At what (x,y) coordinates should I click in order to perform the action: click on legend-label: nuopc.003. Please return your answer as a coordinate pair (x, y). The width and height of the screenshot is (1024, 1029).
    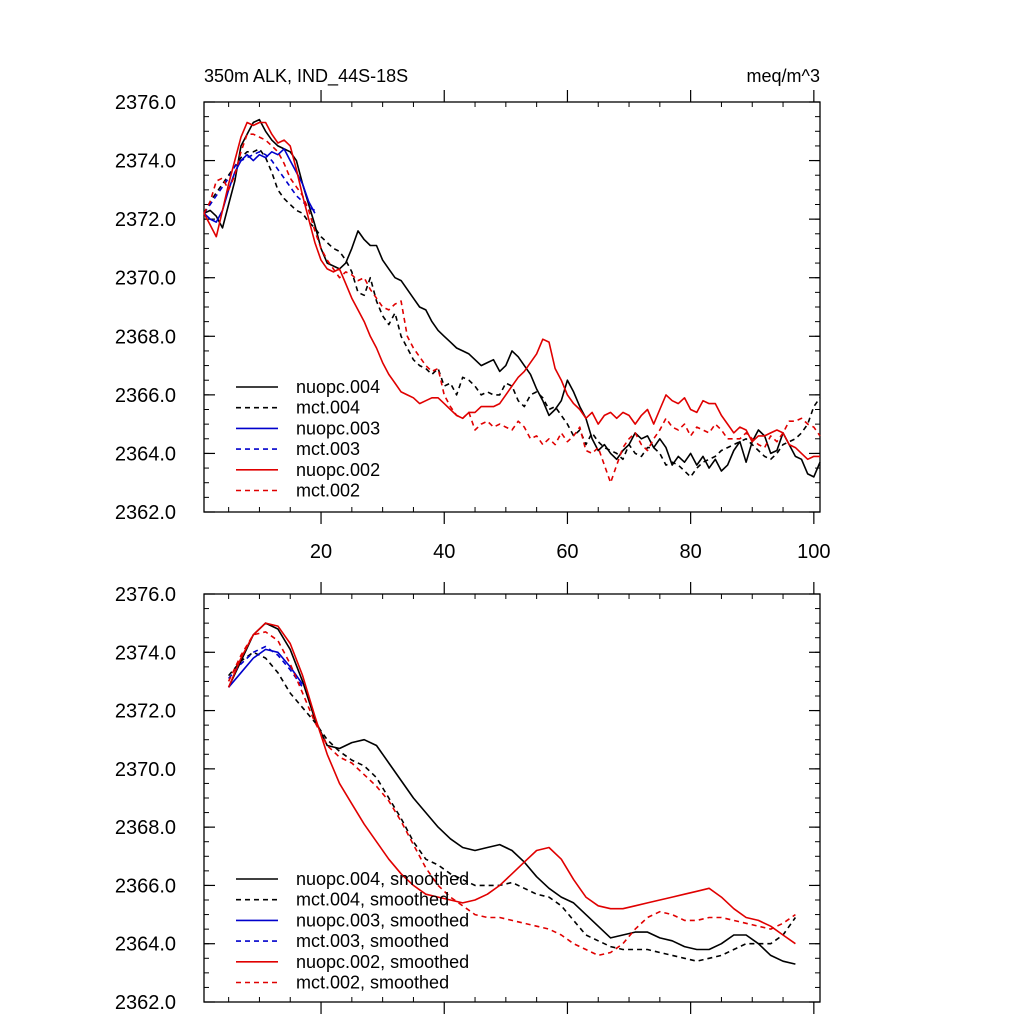
    Looking at the image, I should click on (338, 428).